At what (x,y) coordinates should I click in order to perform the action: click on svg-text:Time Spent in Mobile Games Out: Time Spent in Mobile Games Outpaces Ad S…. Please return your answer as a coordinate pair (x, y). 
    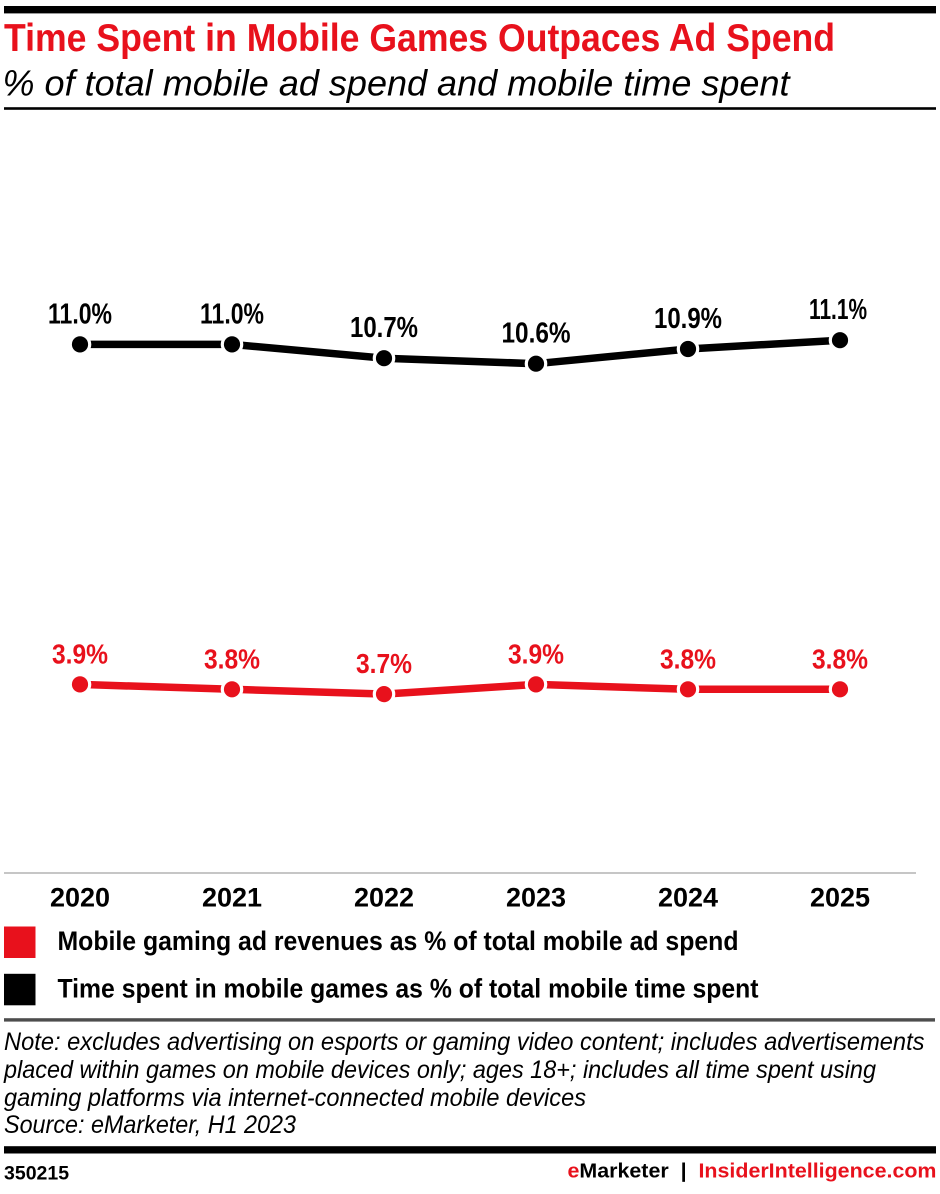
    Looking at the image, I should click on (419, 38).